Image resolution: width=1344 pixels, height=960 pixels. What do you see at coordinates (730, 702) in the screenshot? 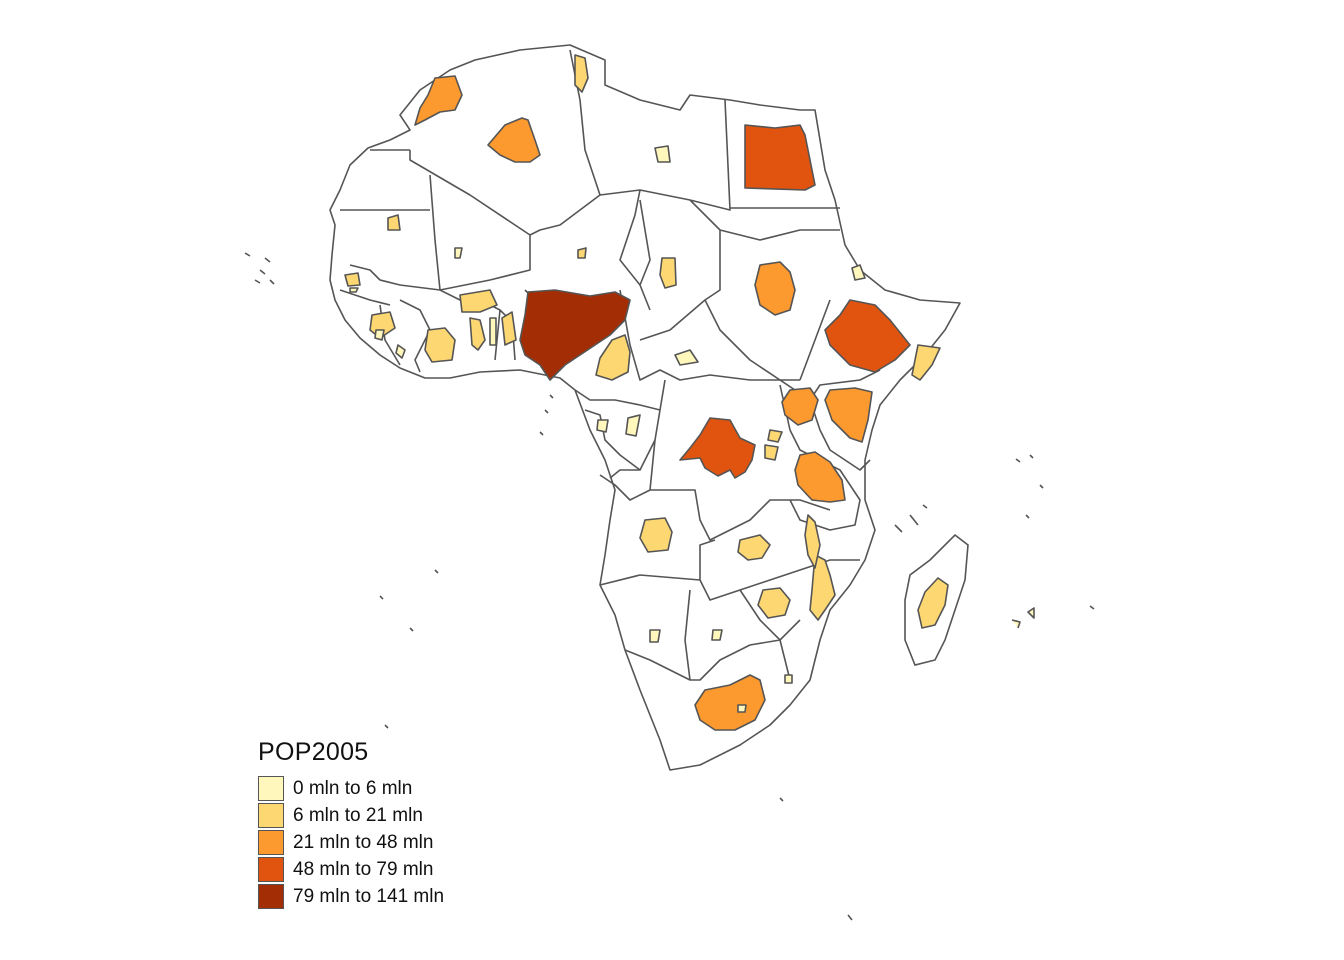
I see `country-south-africa` at bounding box center [730, 702].